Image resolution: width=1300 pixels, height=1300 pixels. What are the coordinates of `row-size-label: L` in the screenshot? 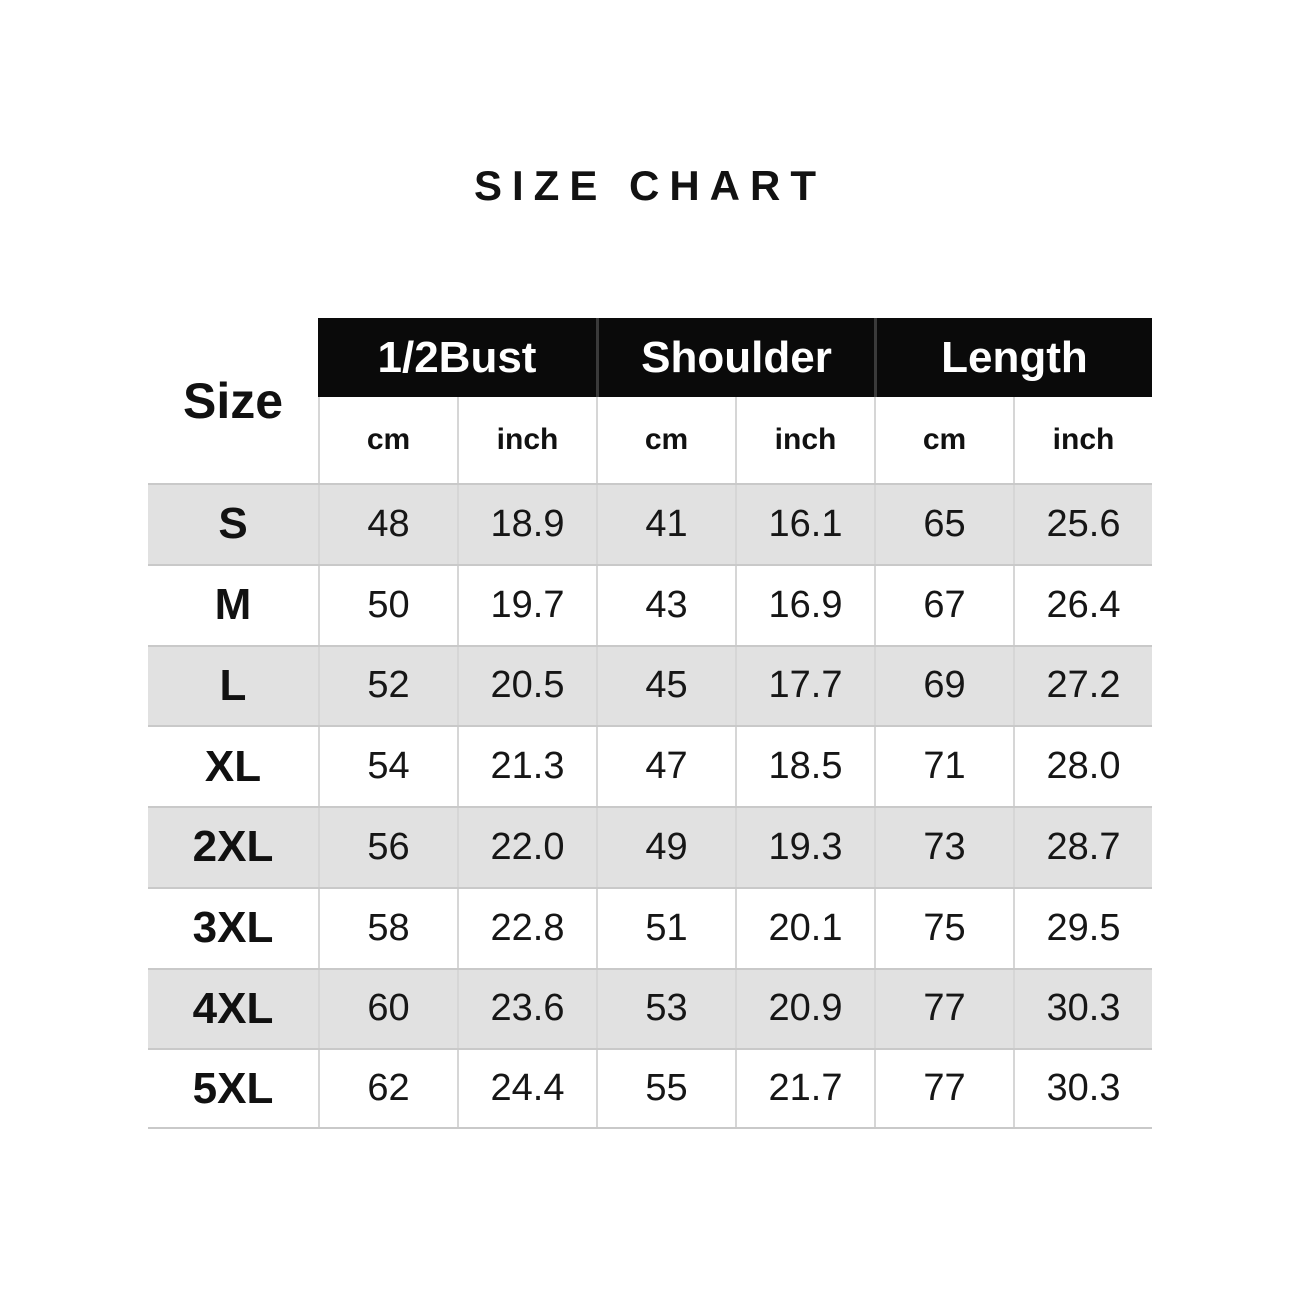 It's located at (233, 685).